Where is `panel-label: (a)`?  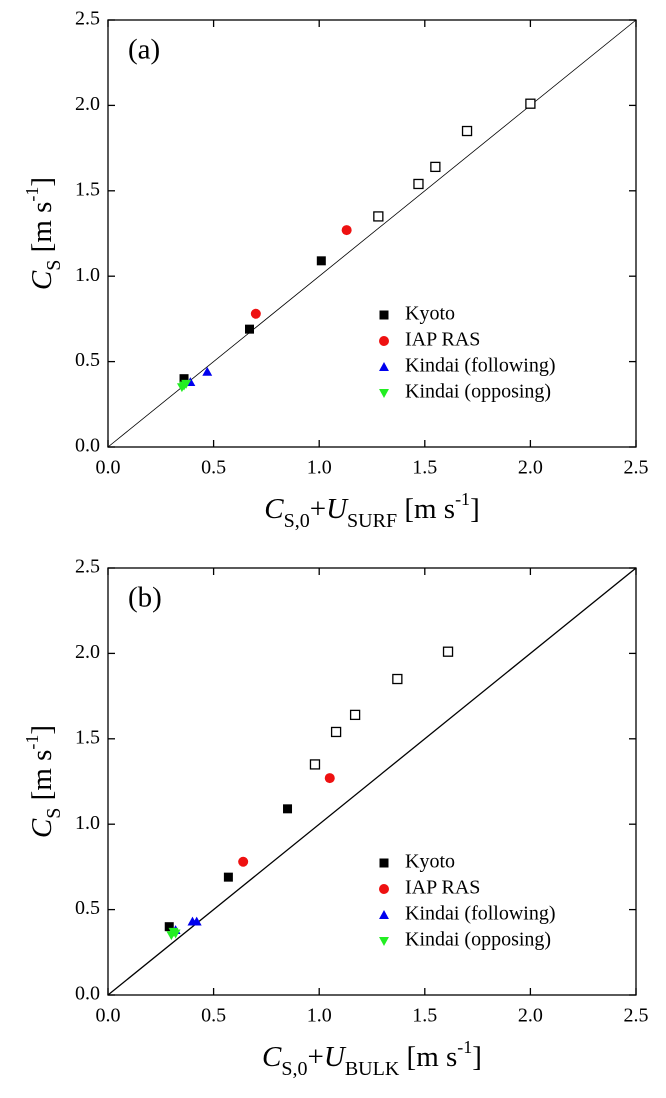
panel-label: (a) is located at coordinates (144, 50).